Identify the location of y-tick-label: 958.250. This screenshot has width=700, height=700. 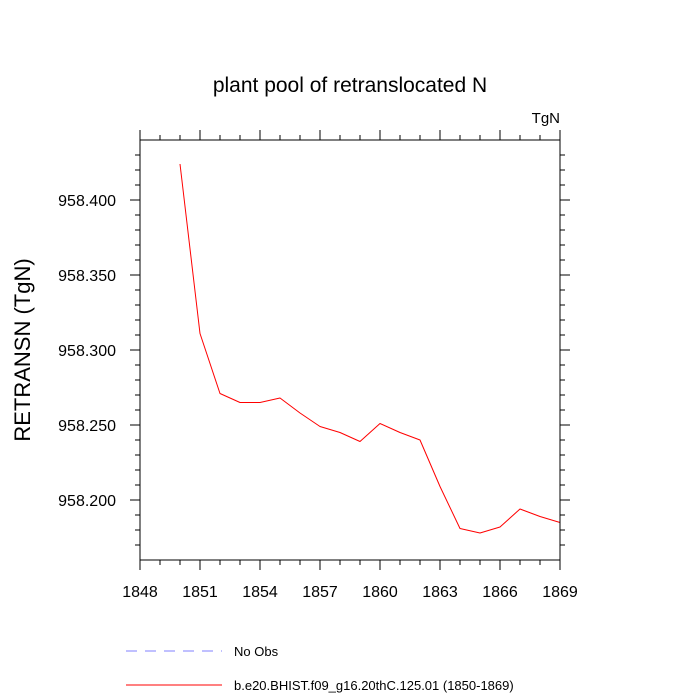
(87, 426).